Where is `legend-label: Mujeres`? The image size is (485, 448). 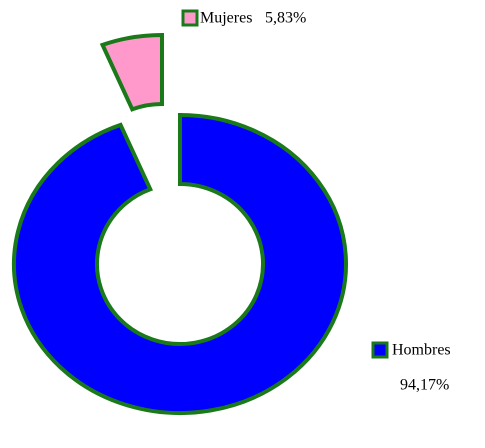
legend-label: Mujeres is located at coordinates (226, 18).